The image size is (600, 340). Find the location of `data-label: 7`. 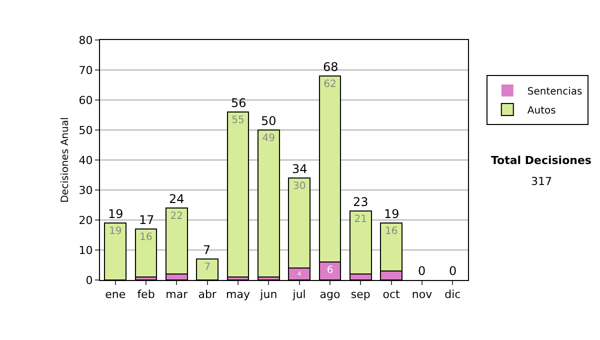

data-label: 7 is located at coordinates (207, 267).